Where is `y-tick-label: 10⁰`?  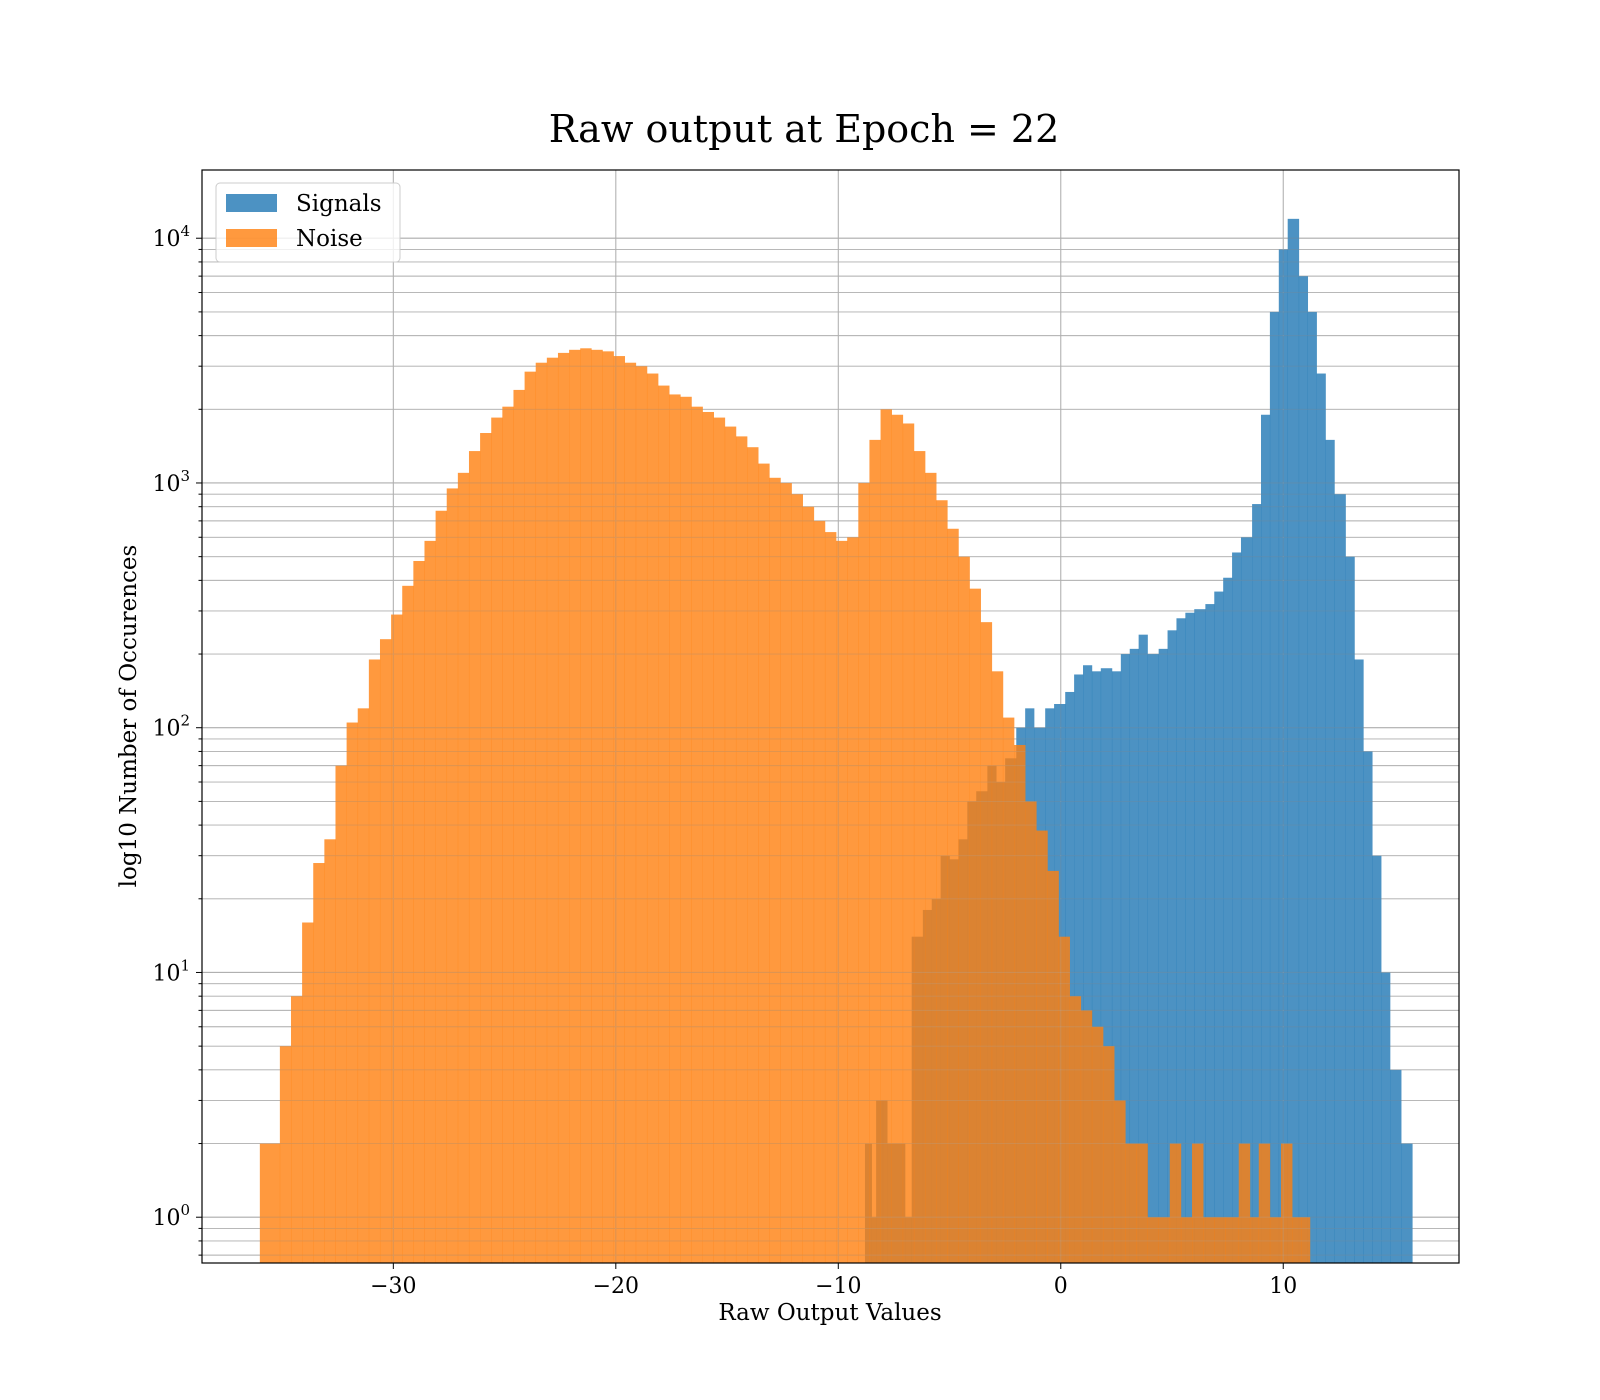
y-tick-label: 10⁰ is located at coordinates (171, 1216).